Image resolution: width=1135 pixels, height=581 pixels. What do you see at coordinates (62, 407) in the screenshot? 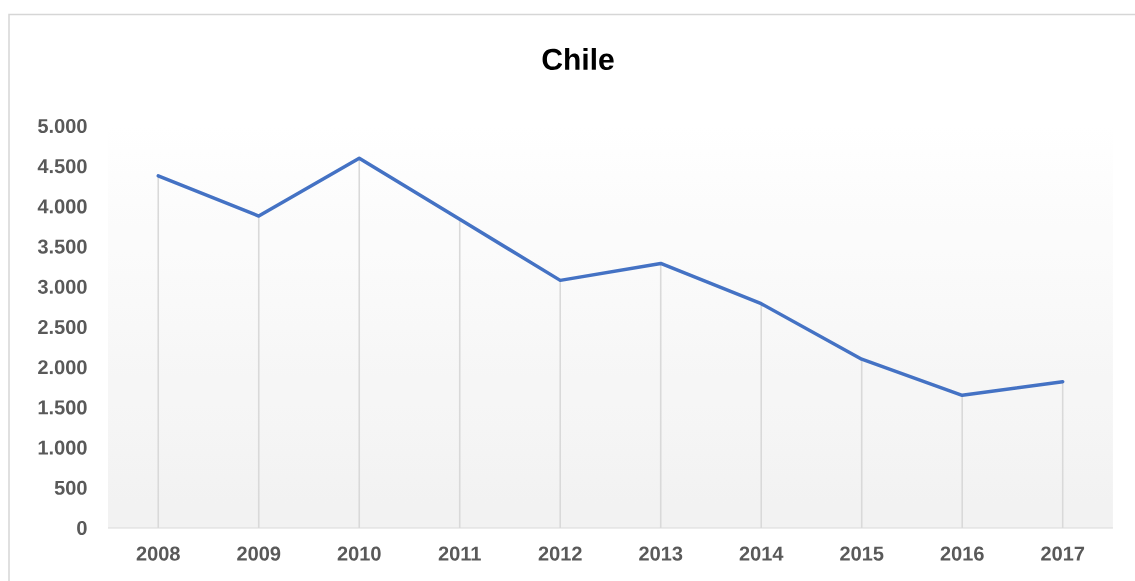
I see `y-tick-label: 1.500` at bounding box center [62, 407].